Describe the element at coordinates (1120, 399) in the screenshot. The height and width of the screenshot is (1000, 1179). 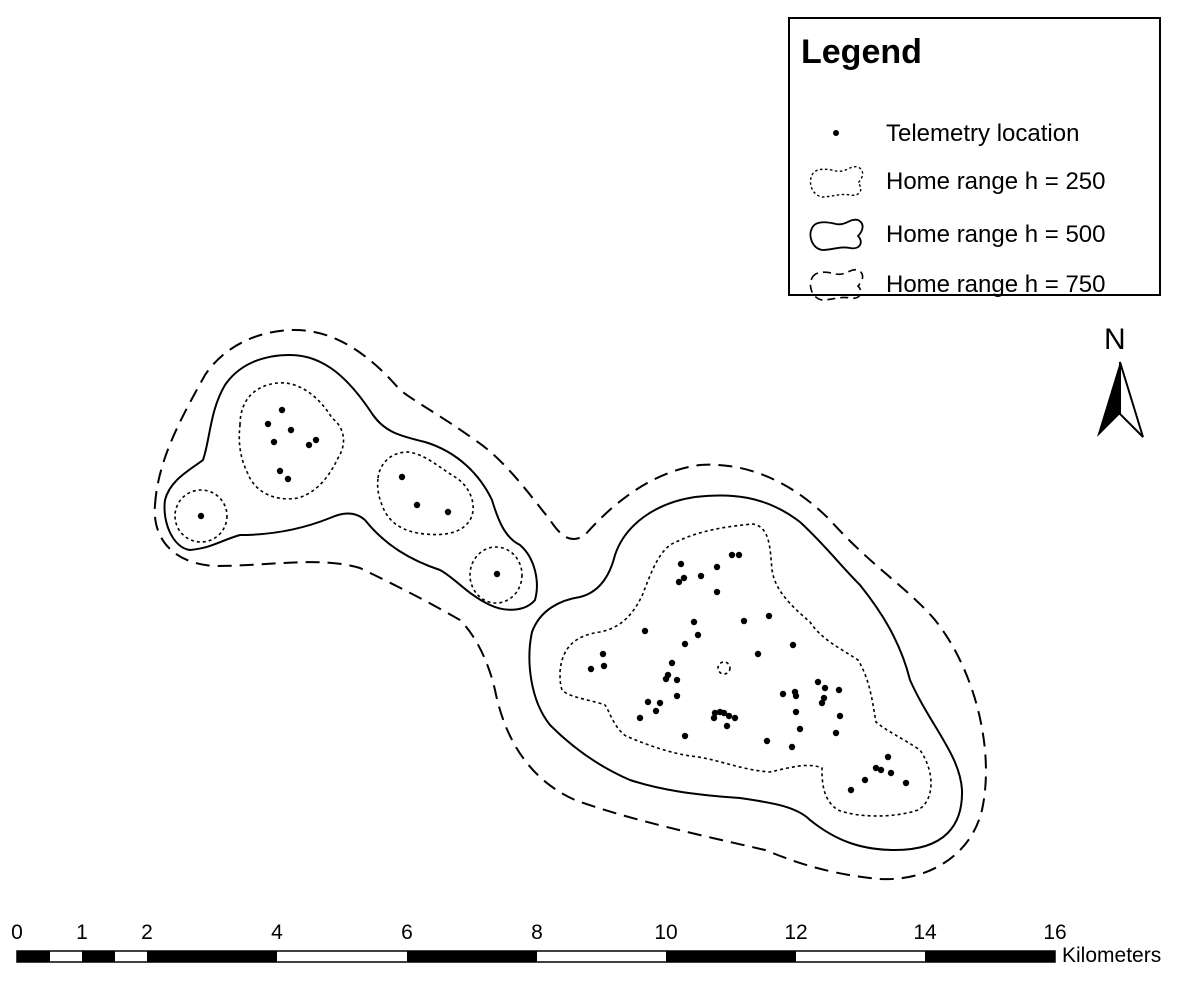
I see `north-arrow-icon` at that location.